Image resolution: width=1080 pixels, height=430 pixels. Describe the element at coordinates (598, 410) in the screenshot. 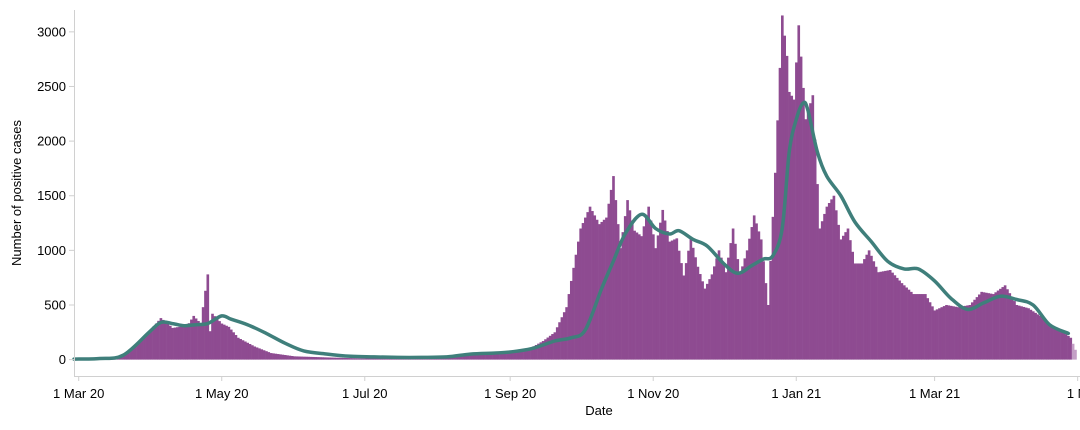

I see `x-axis-title: Date` at that location.